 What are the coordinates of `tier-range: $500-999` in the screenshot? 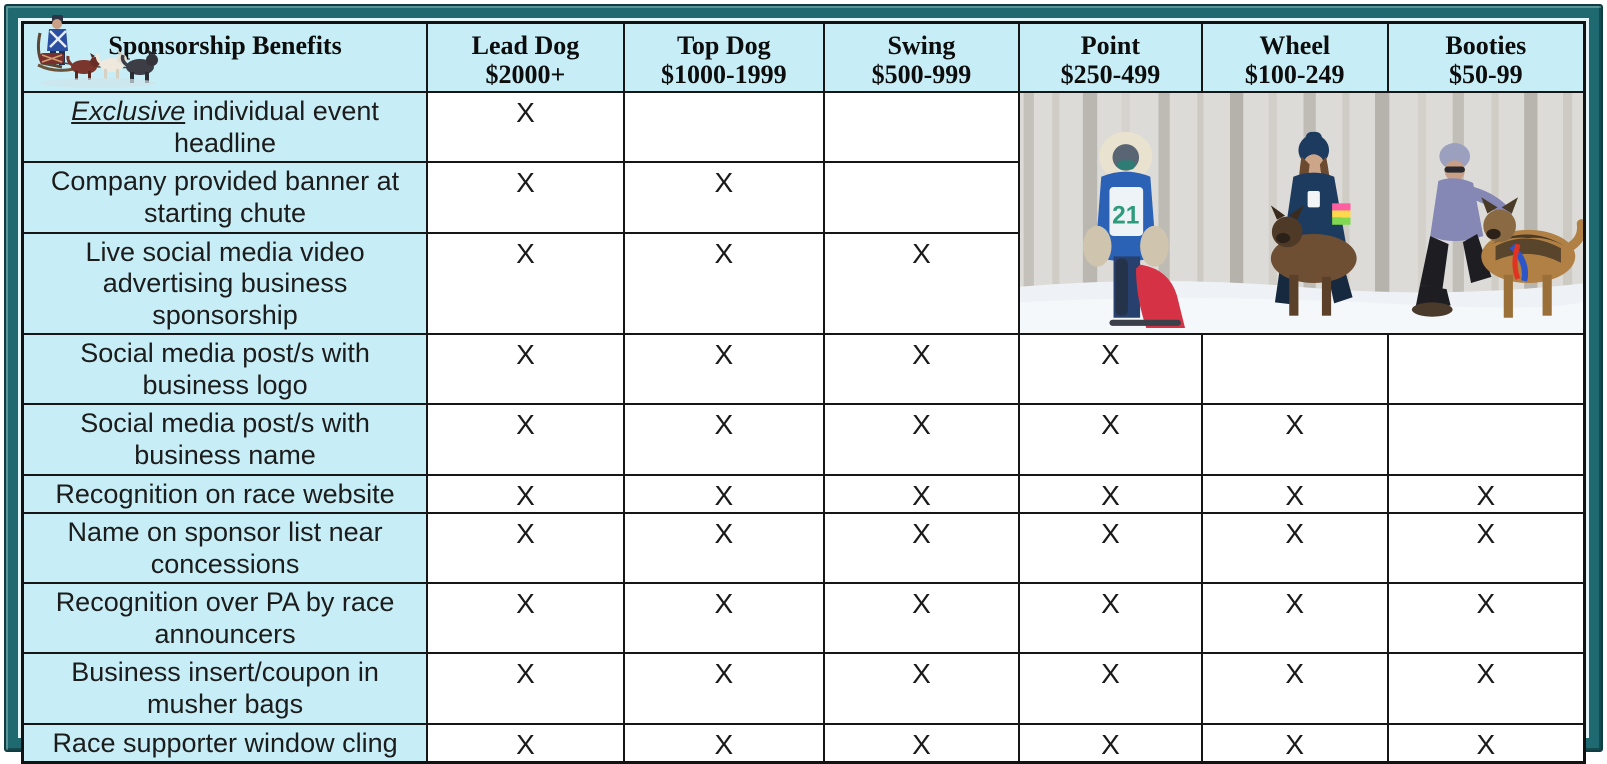 It's located at (921, 74).